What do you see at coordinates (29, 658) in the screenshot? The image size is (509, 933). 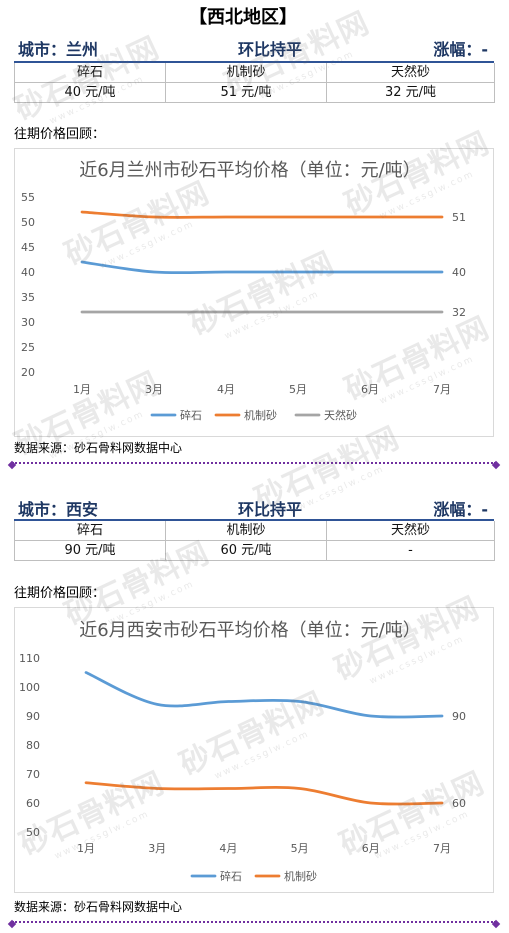 I see `y-tick-label: 110` at bounding box center [29, 658].